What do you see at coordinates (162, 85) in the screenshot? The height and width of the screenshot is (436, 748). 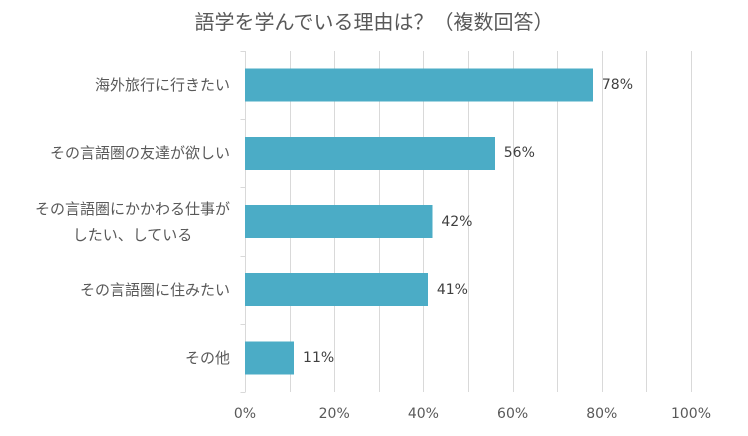 I see `category-label: 海外旅行に行きたい` at bounding box center [162, 85].